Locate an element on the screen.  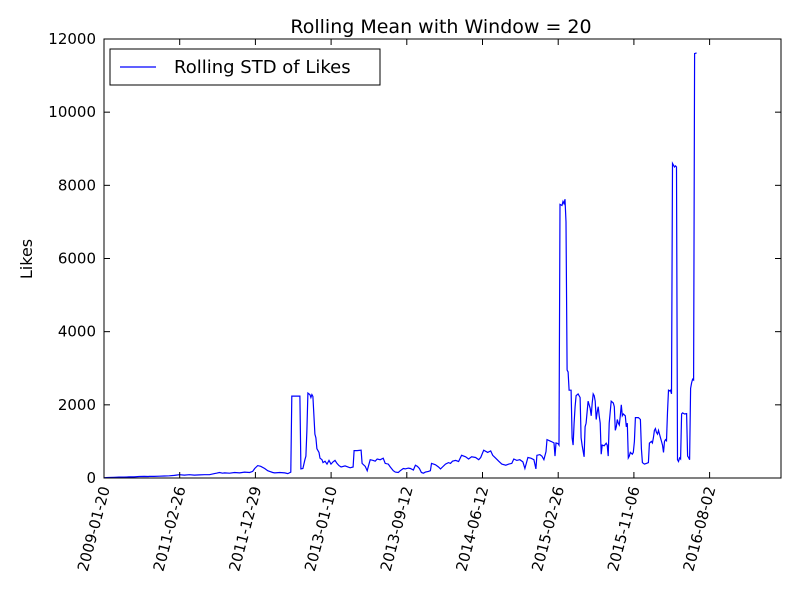
x-tick-label: 2013-01-10 is located at coordinates (321, 528).